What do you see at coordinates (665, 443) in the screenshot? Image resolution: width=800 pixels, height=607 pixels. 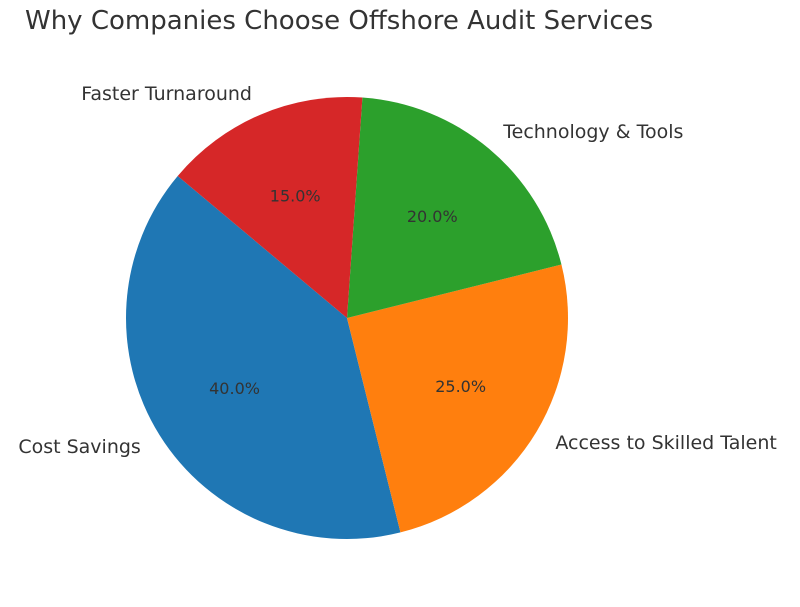 I see `category-label-access-to-skilled-talent: Access to Skilled Talent` at bounding box center [665, 443].